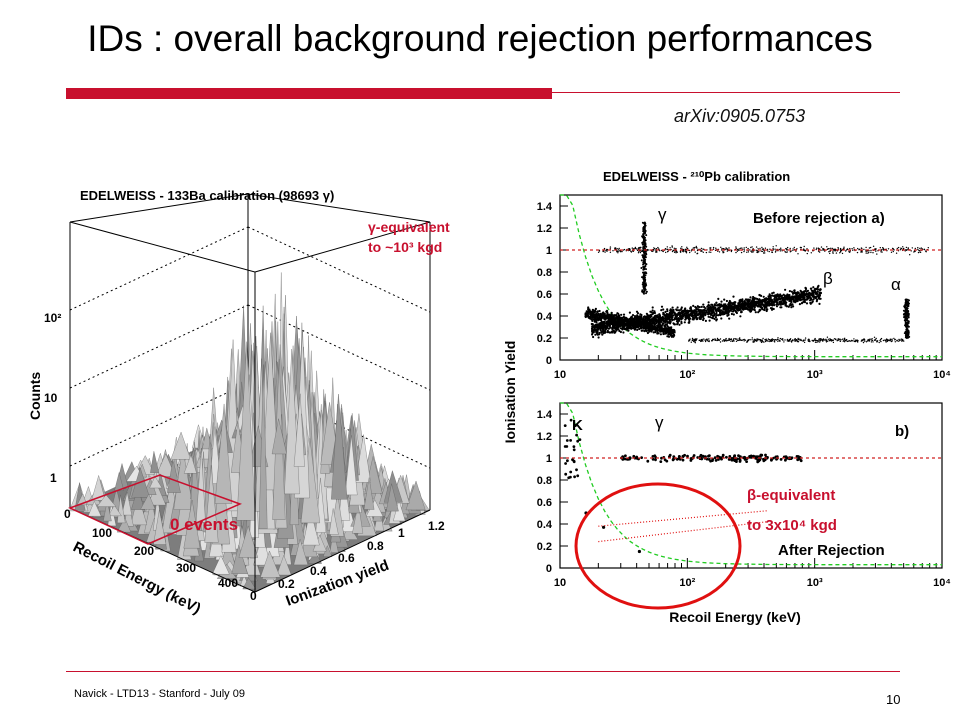 This screenshot has height=720, width=960. What do you see at coordinates (560, 583) in the screenshot?
I see `x-tick-label: 10` at bounding box center [560, 583].